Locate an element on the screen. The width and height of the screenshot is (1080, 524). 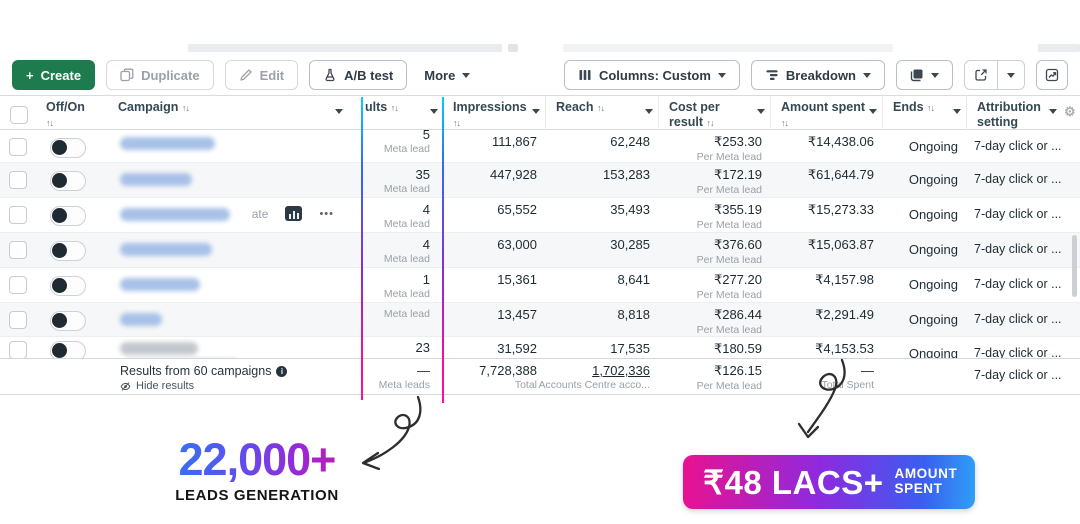
select-all-checkbox is located at coordinates (19, 115).